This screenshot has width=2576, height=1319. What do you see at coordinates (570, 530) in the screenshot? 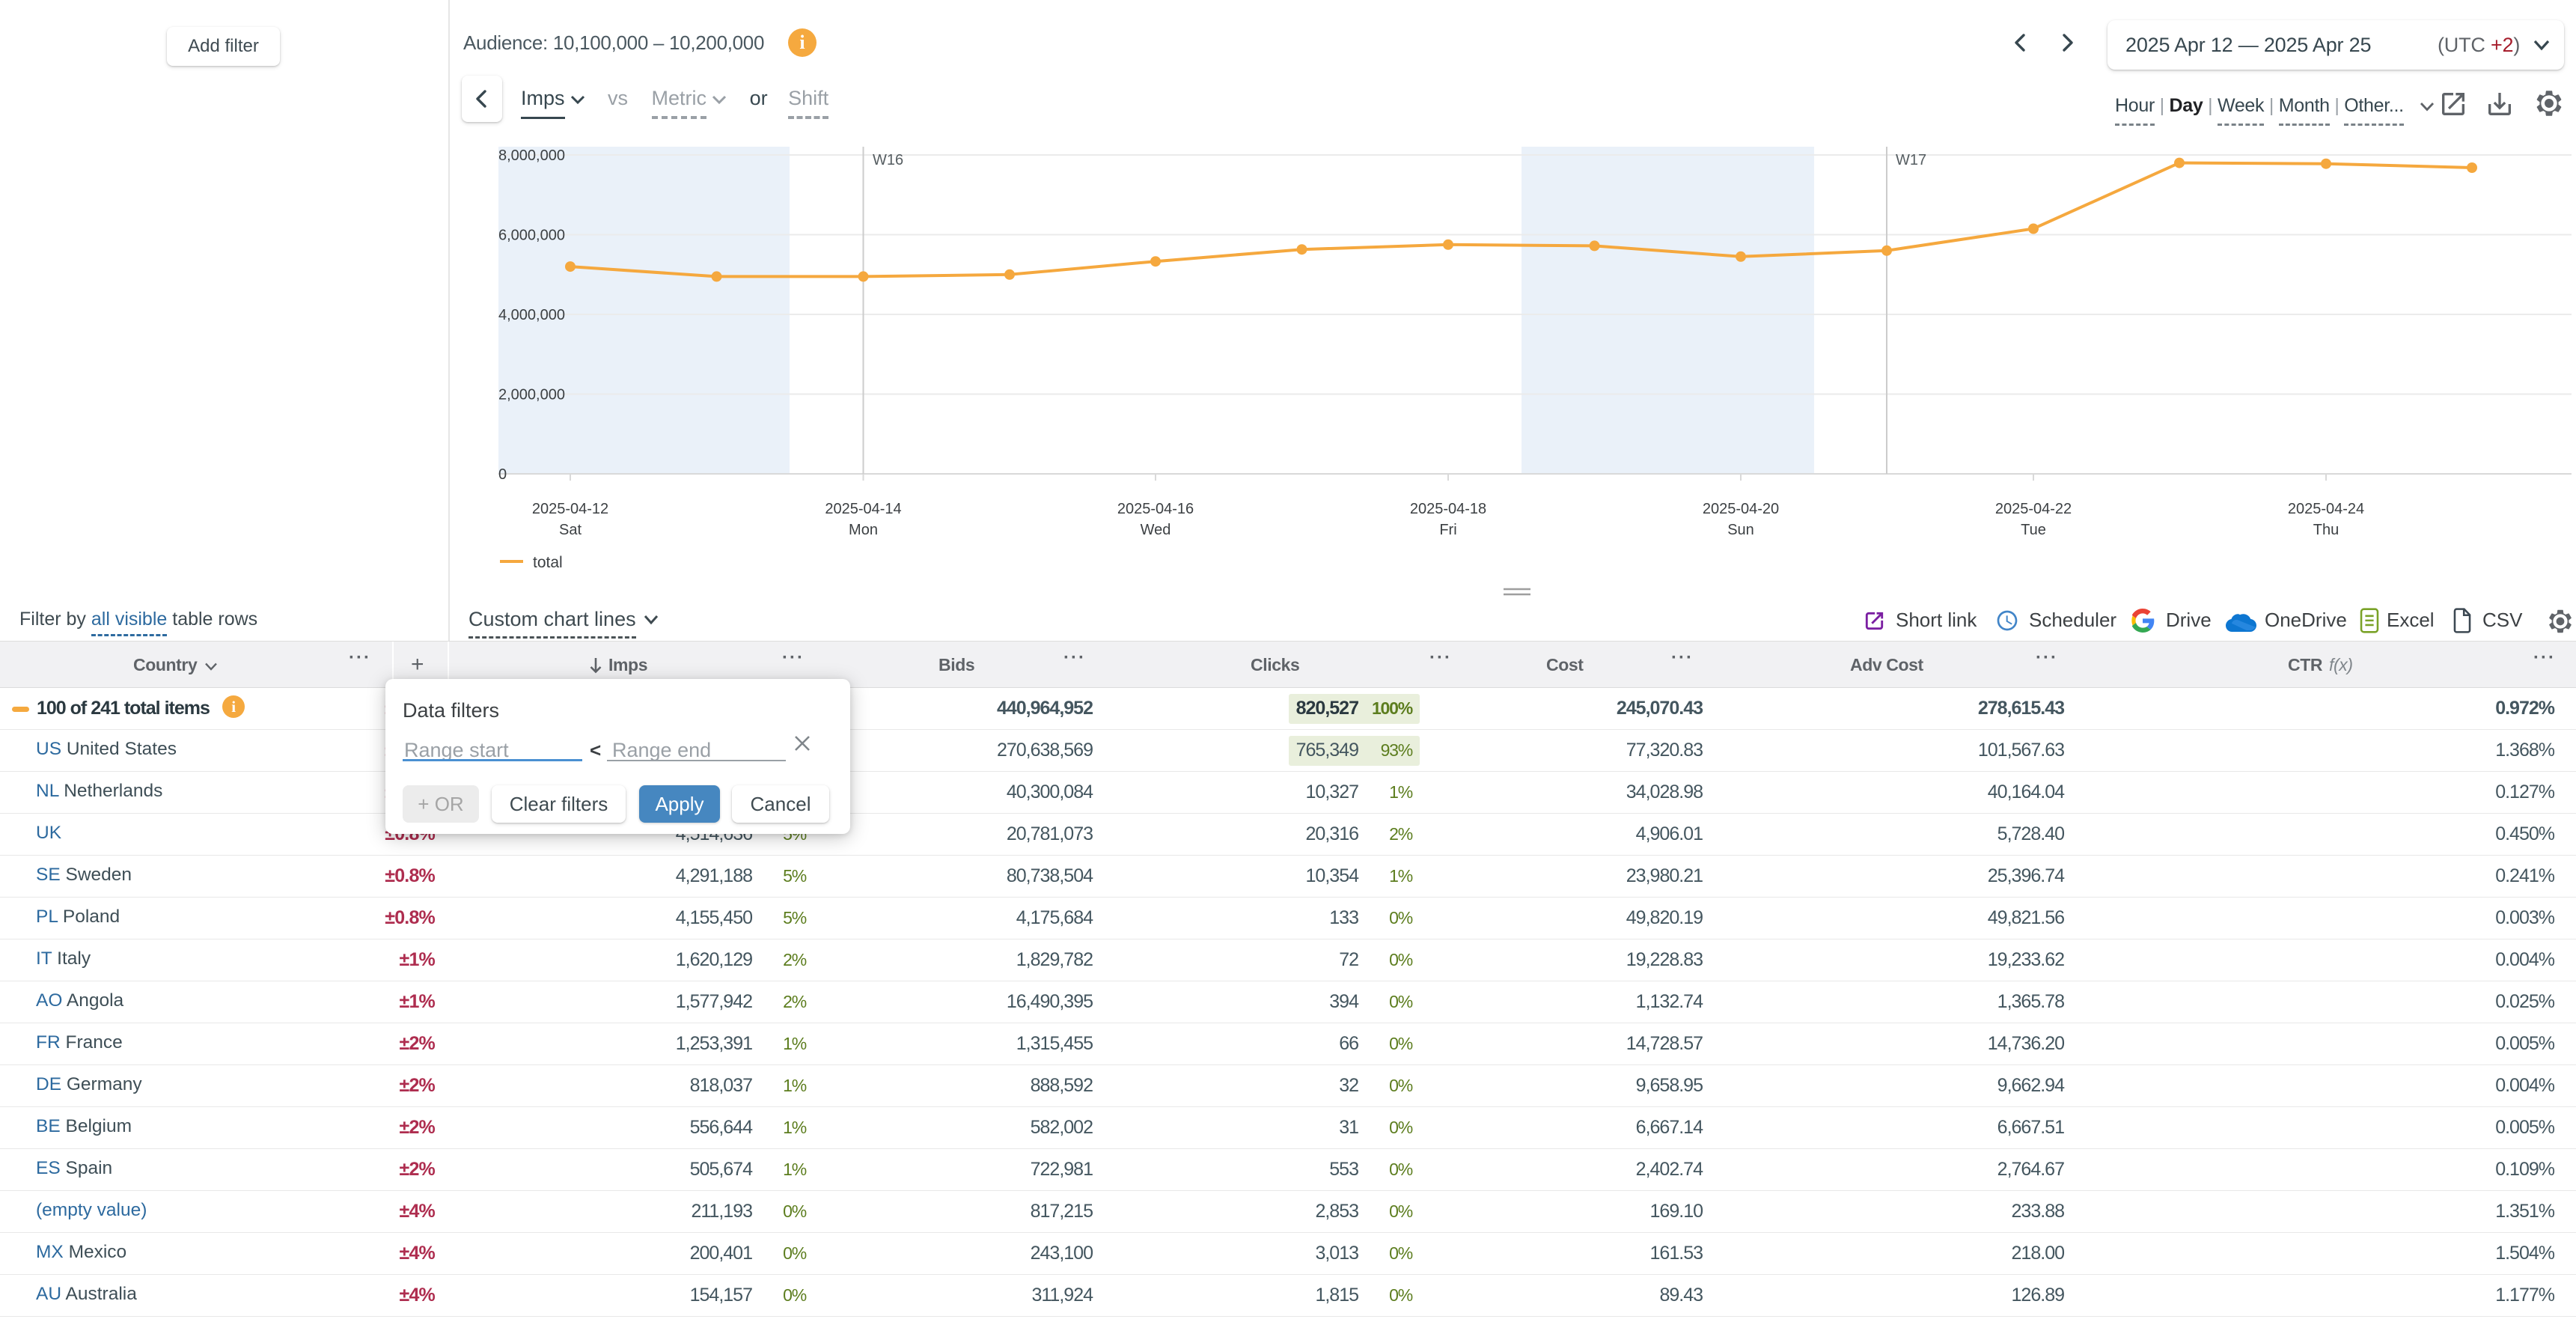
I see `svg-text: Sat` at bounding box center [570, 530].